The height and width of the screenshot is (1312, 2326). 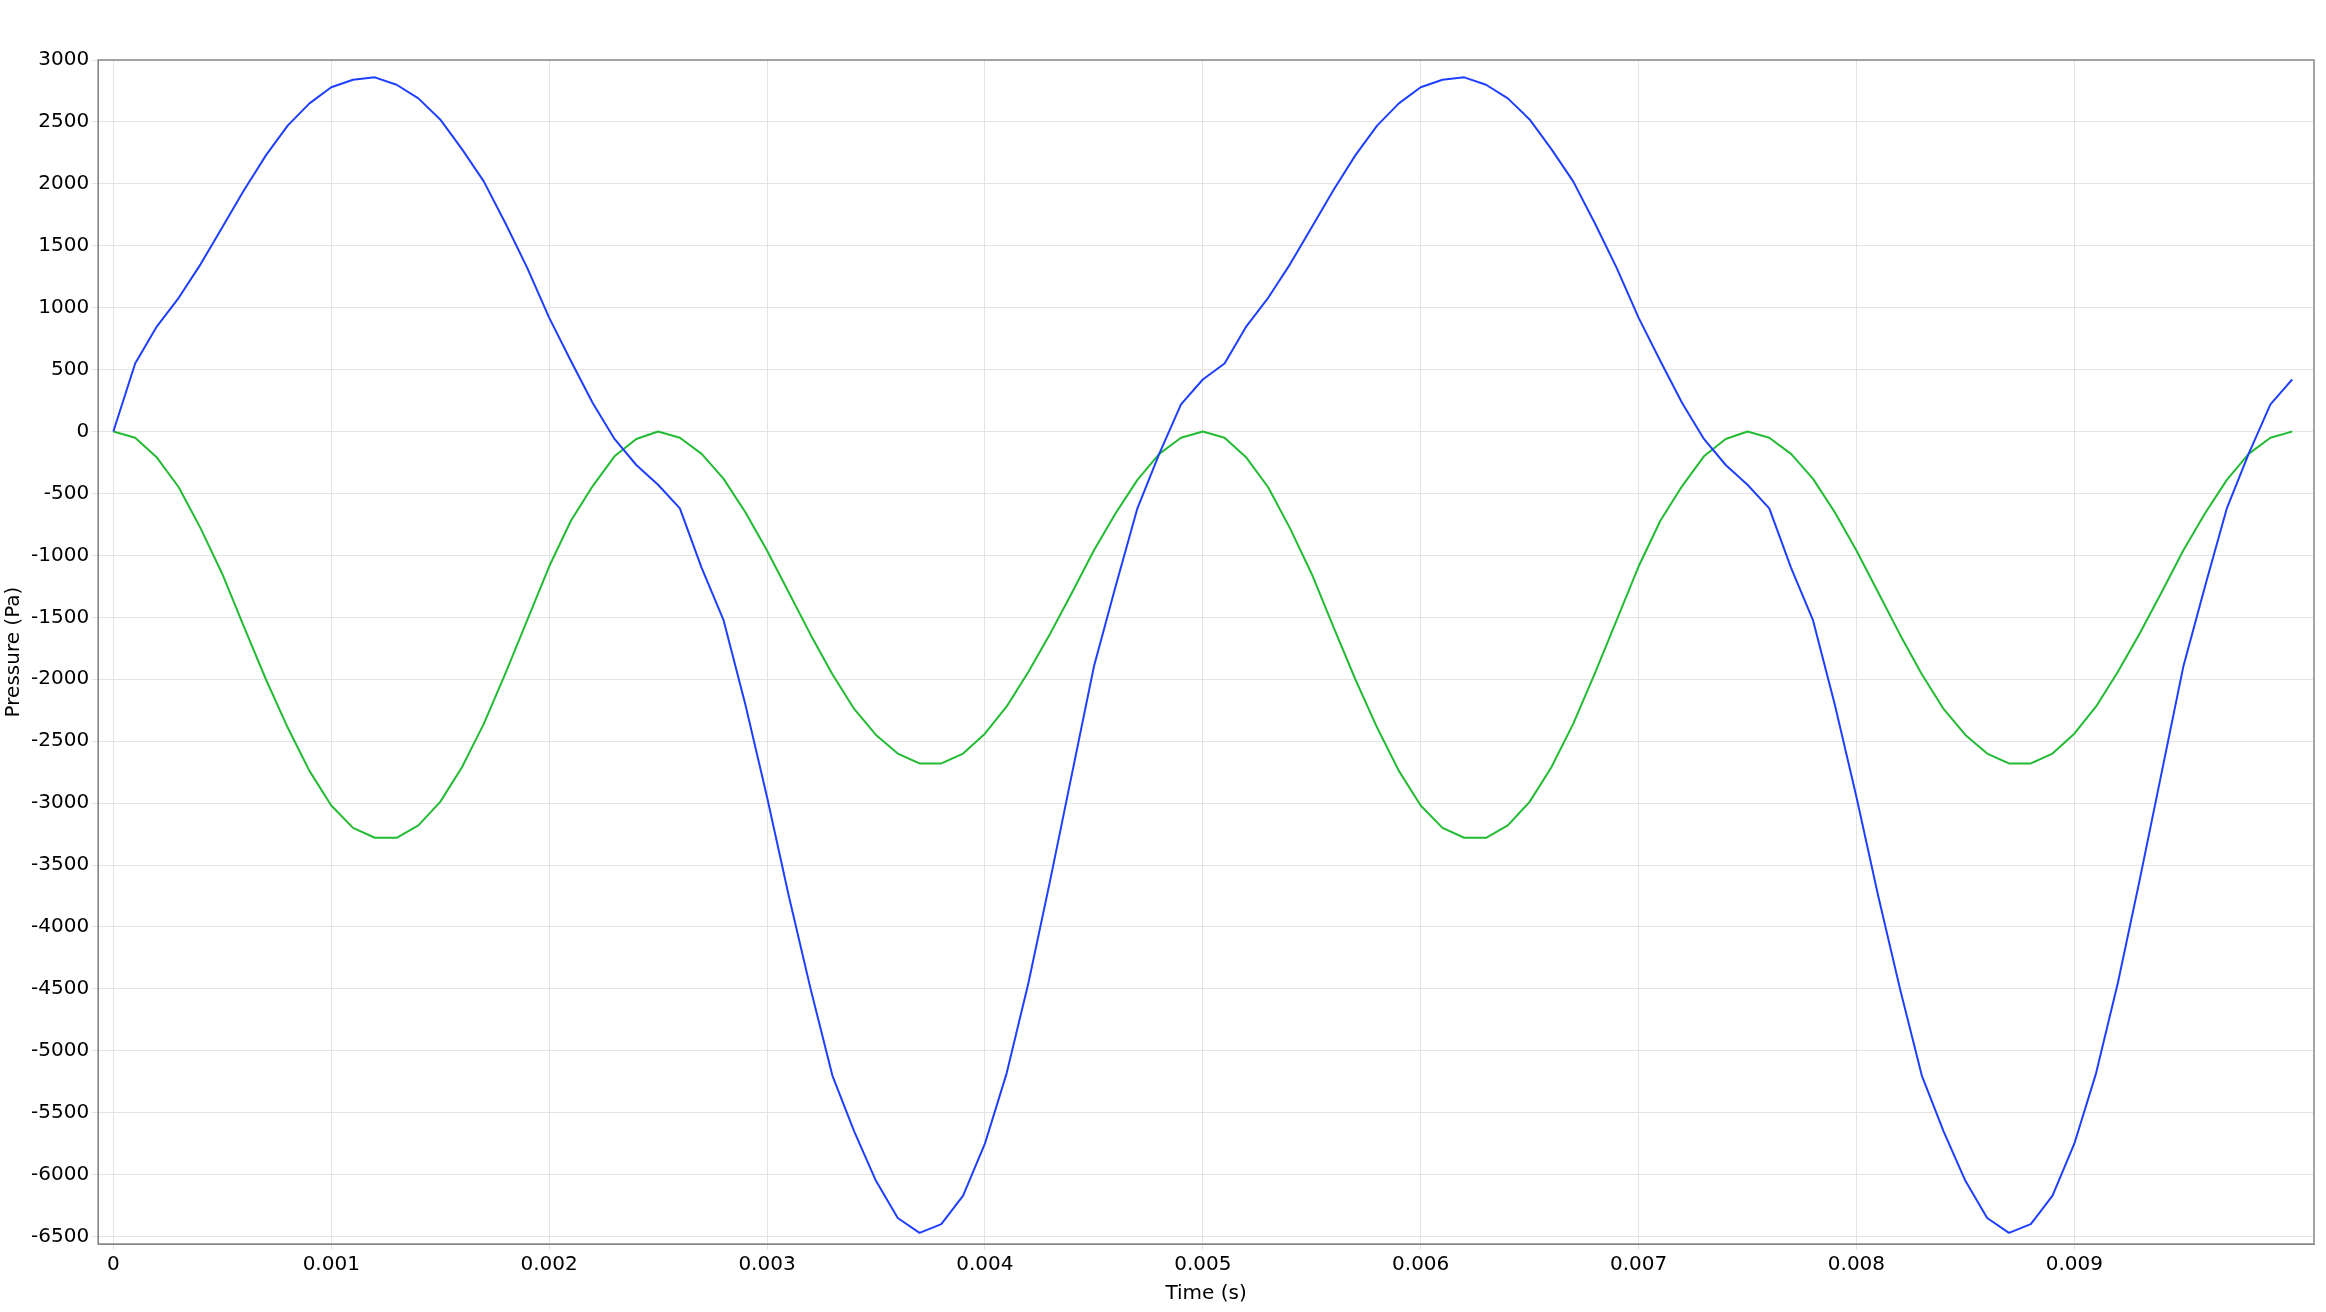 I want to click on y-axis-title: Pressure (Pa), so click(x=12, y=652).